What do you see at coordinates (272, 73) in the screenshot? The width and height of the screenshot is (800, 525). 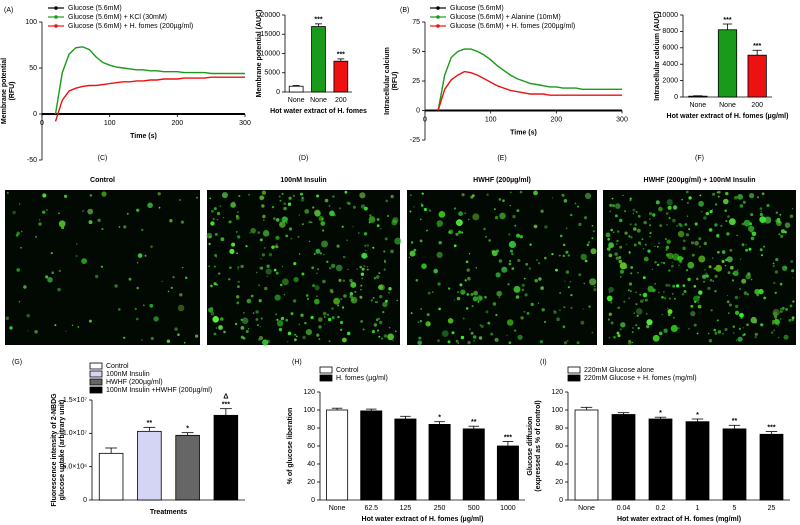 I see `y-tick-label: 5000` at bounding box center [272, 73].